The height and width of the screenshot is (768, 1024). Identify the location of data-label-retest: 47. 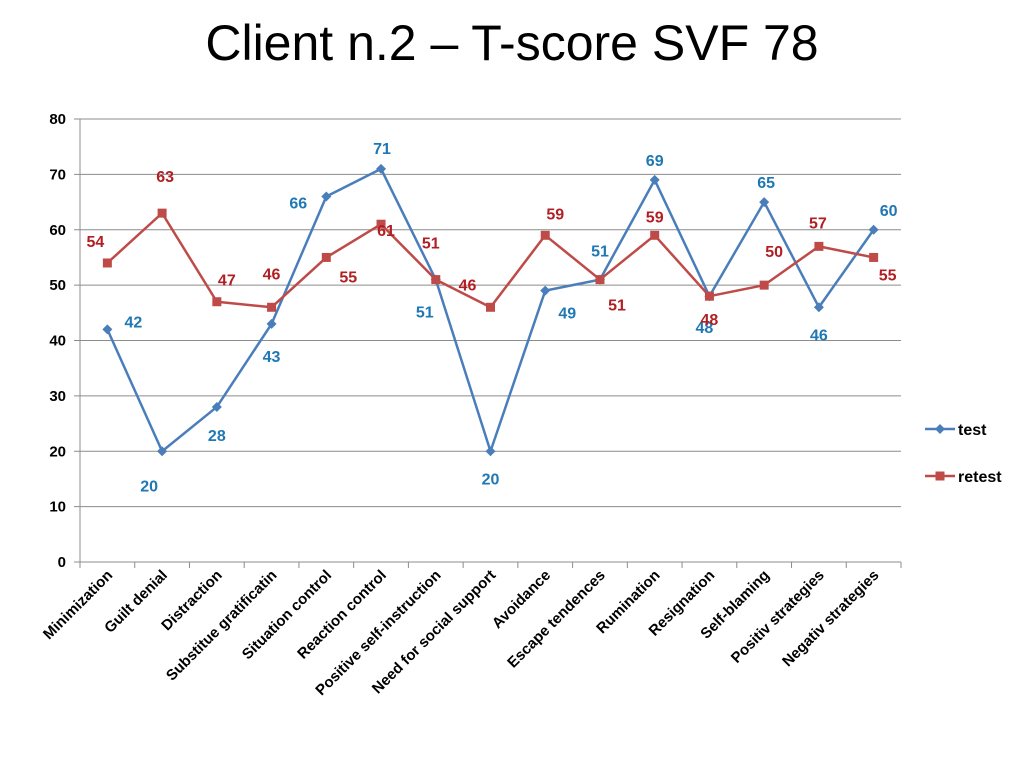
(227, 281).